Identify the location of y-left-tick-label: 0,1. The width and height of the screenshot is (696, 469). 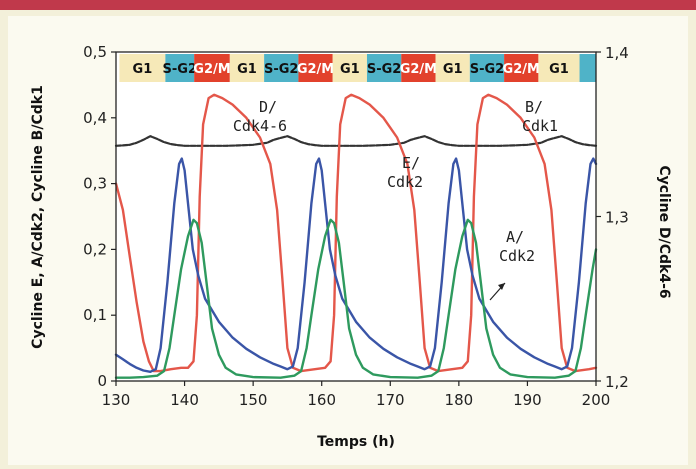
(95, 315).